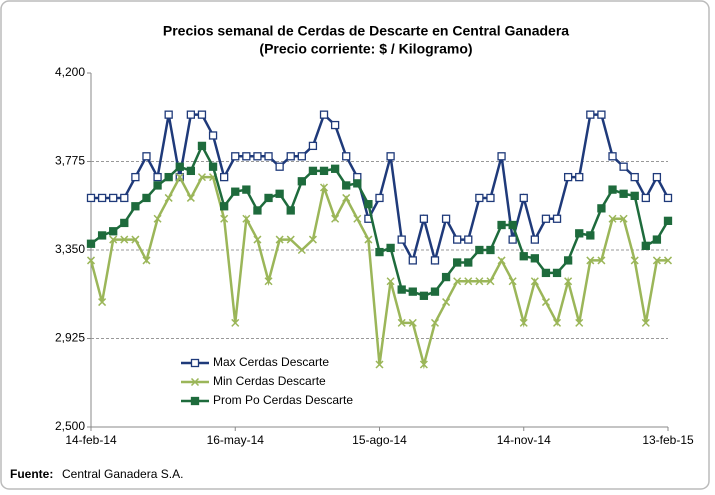 This screenshot has width=715, height=495. I want to click on y-tick-label: 3,350, so click(70, 249).